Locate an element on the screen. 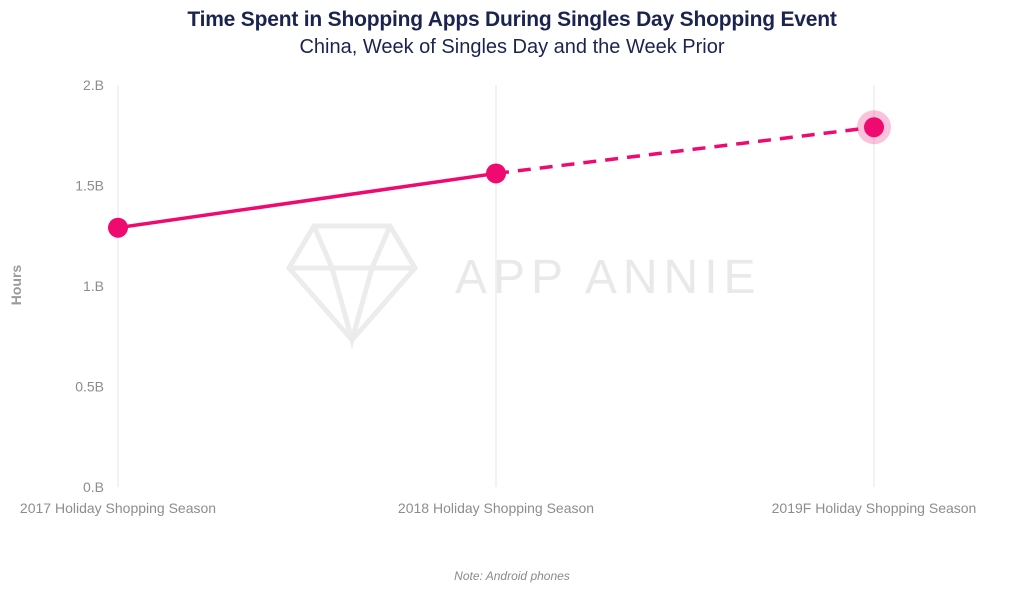 The height and width of the screenshot is (601, 1024). watermark-text: APP ANNIE is located at coordinates (608, 277).